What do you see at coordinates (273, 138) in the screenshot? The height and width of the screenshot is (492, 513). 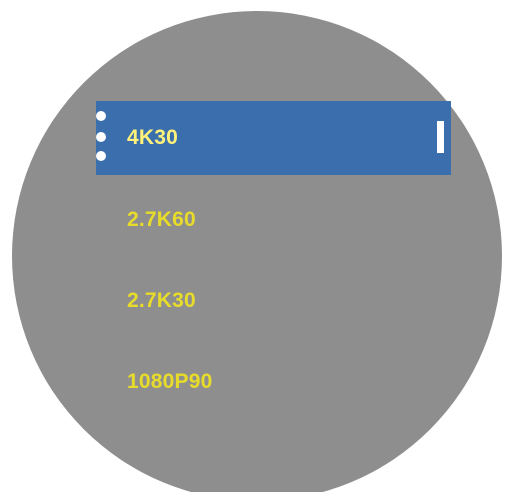 I see `menu-item-4k30: 4K30` at bounding box center [273, 138].